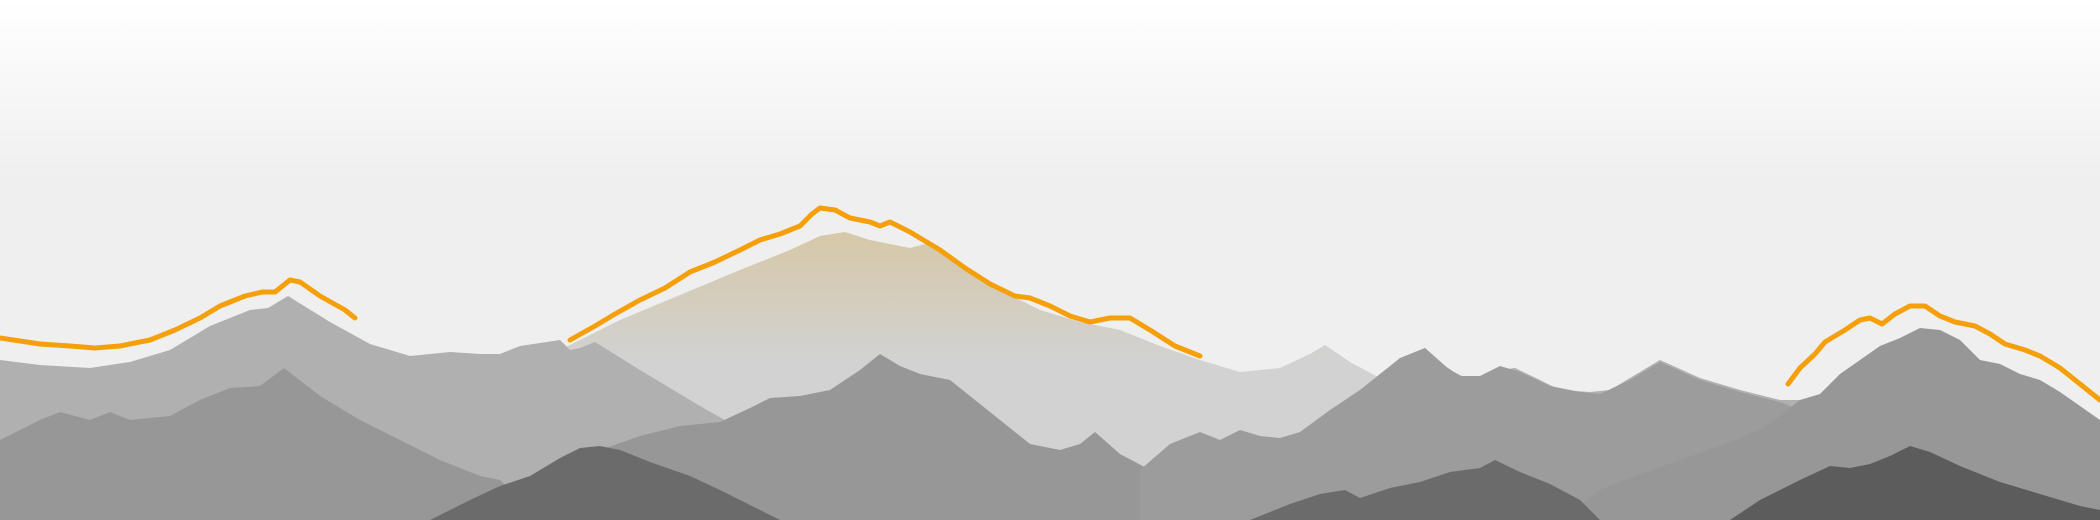  Describe the element at coordinates (179, 314) in the screenshot. I see `highlight-outline-left` at that location.